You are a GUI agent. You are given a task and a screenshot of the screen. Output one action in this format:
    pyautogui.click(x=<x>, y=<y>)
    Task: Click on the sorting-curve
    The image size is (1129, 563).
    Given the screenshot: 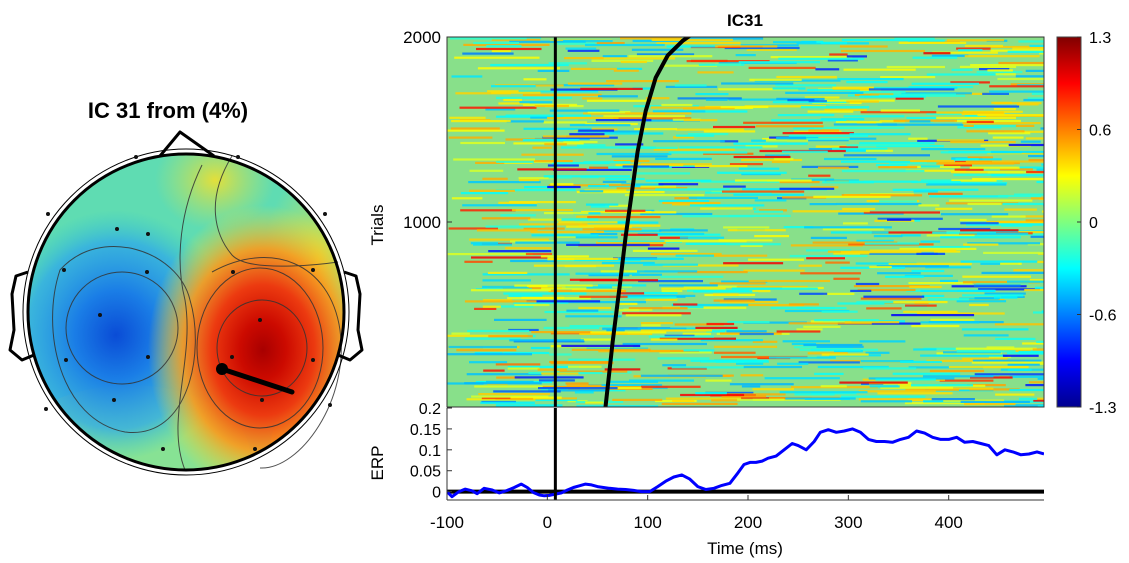 What is the action you would take?
    pyautogui.click(x=647, y=222)
    